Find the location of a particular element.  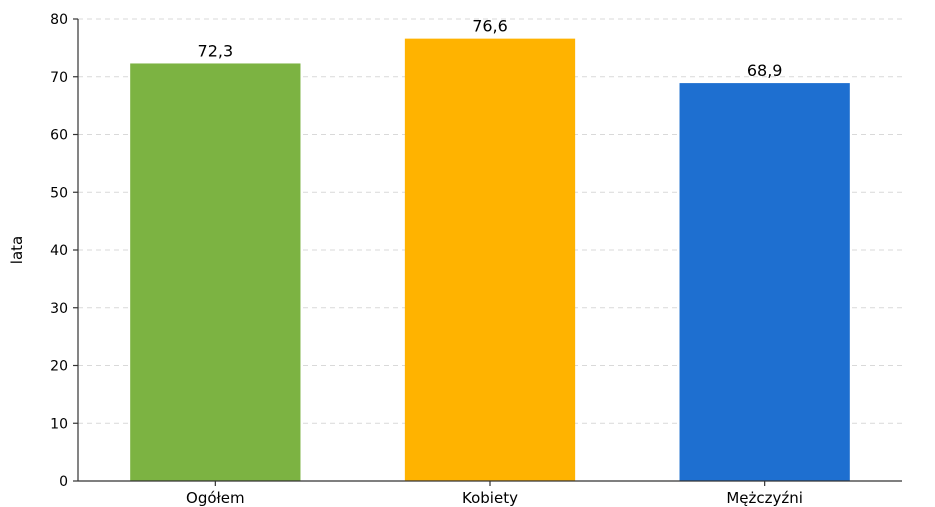

data-label: 72,3 is located at coordinates (216, 50).